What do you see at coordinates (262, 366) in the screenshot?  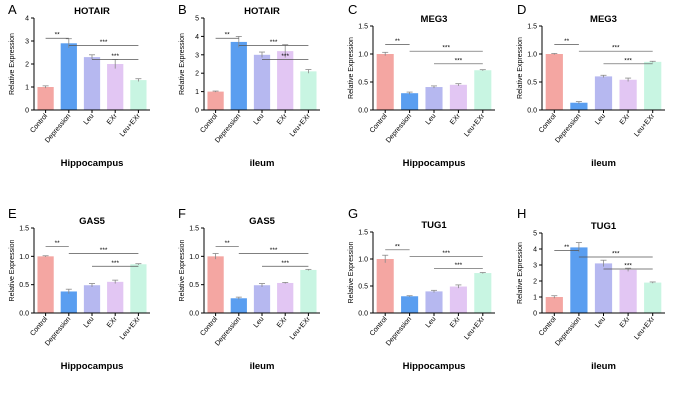 I see `panel-f-xlabel: ileum` at bounding box center [262, 366].